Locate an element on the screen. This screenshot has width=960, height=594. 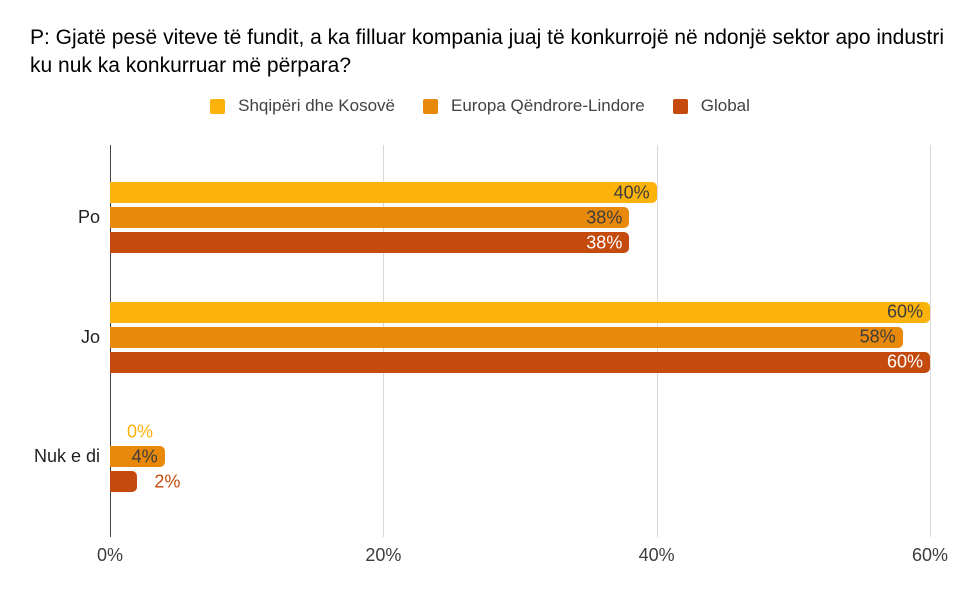
bar-value-label: 4% is located at coordinates (144, 456).